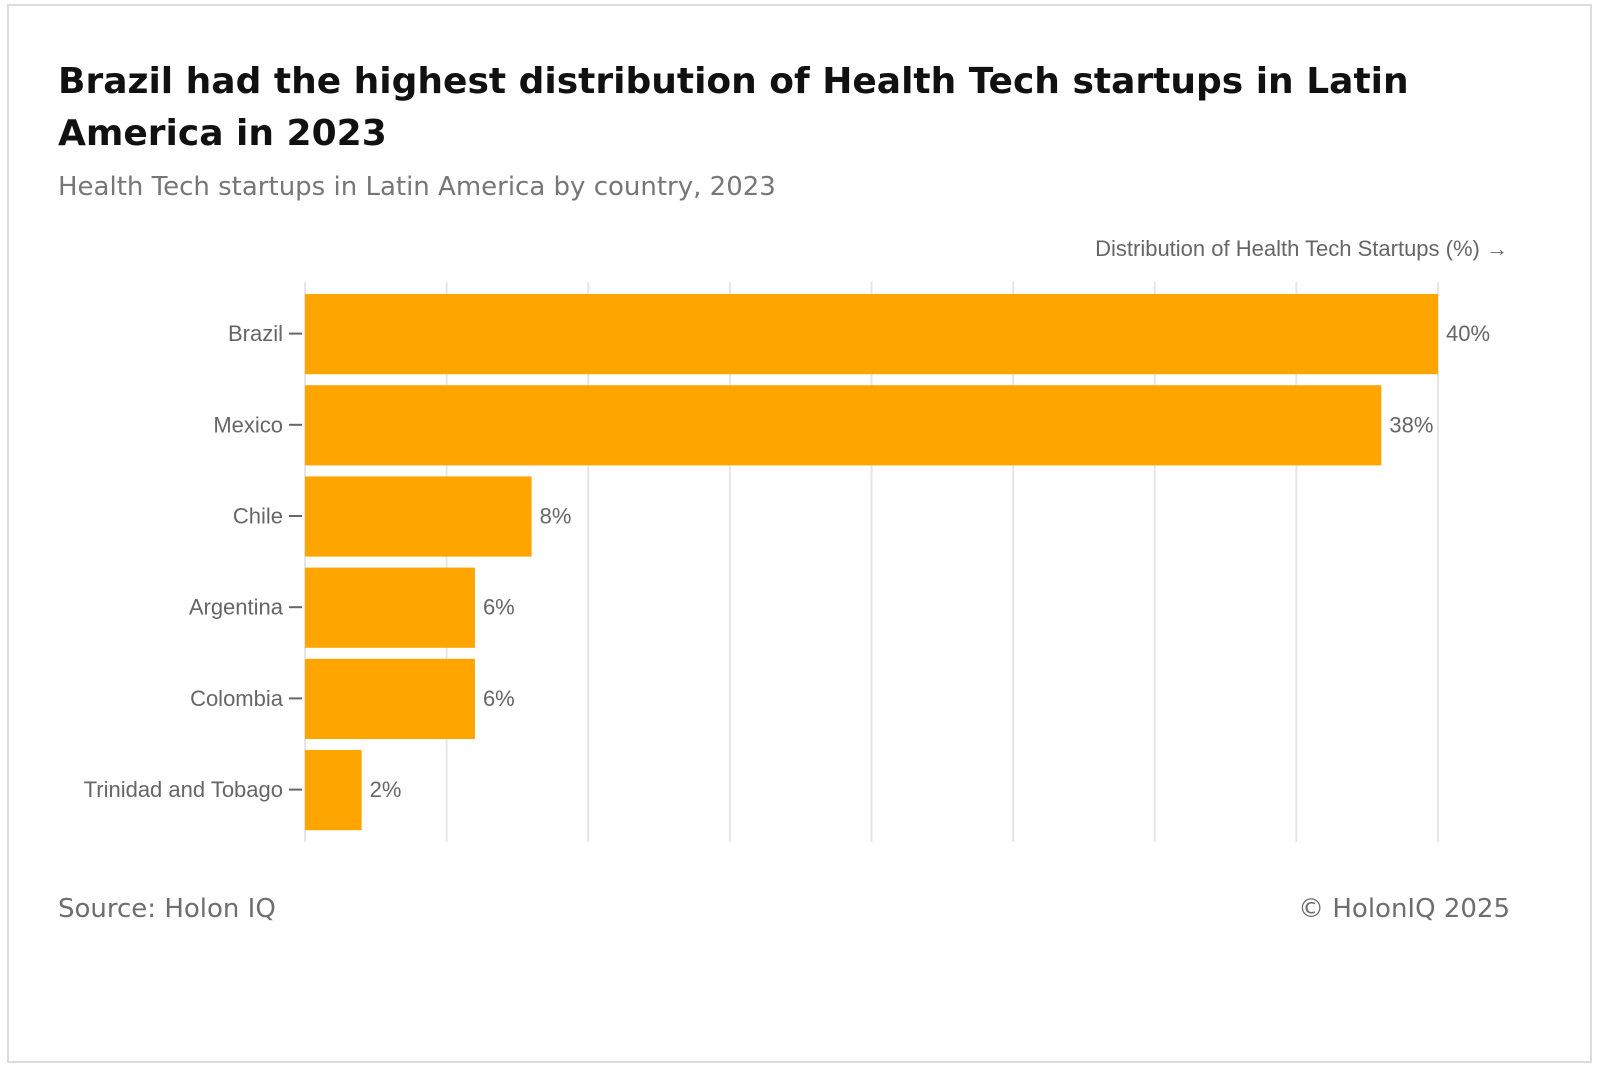  I want to click on bar-chile, so click(418, 516).